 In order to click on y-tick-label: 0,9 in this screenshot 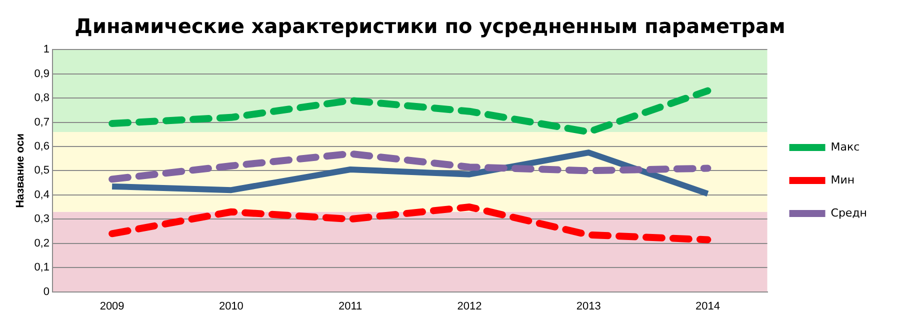, I will do `click(42, 74)`.